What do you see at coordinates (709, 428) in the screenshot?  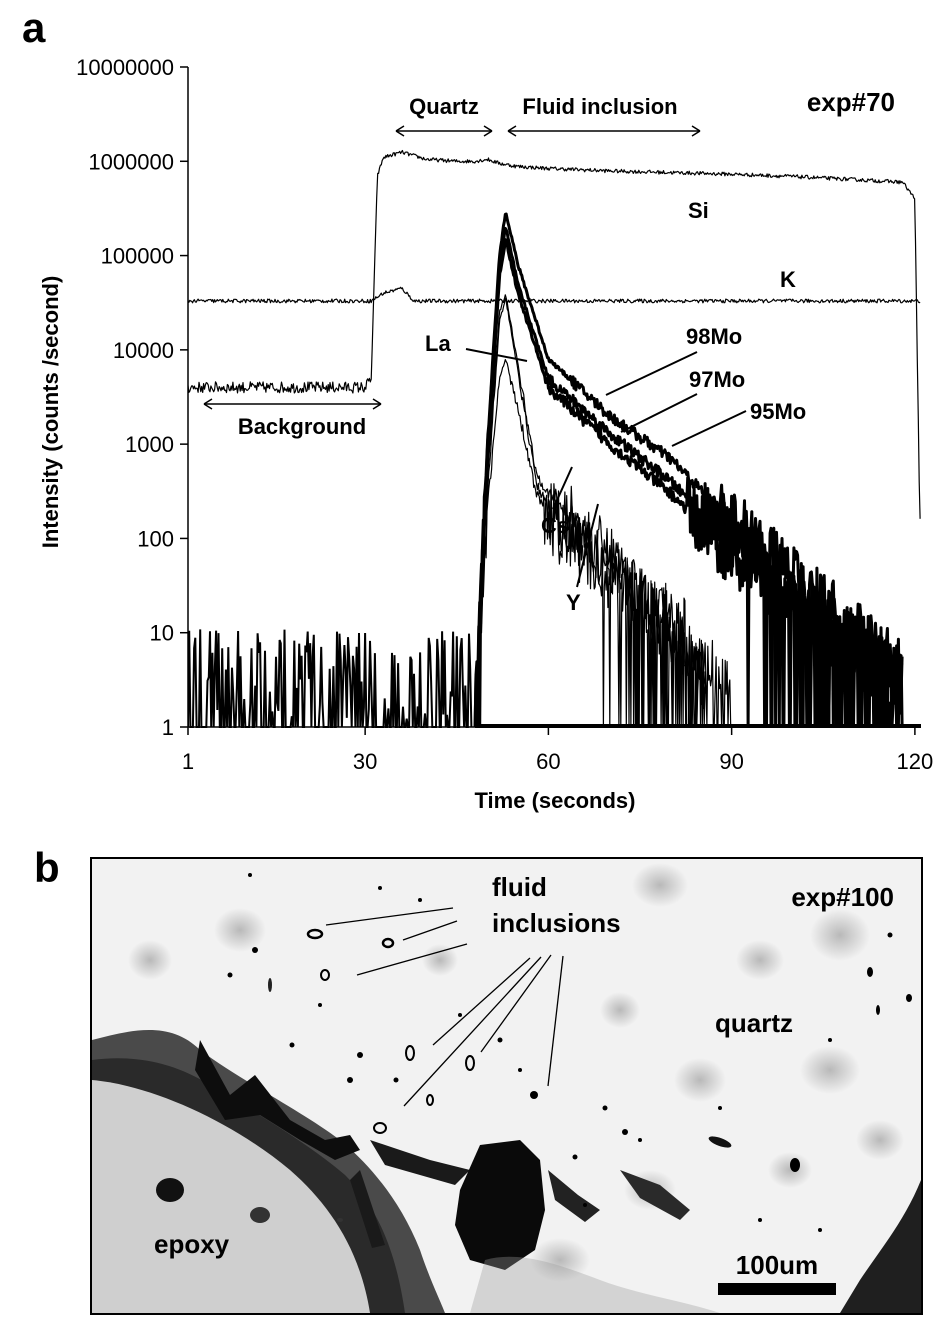 I see `leader-95mo` at bounding box center [709, 428].